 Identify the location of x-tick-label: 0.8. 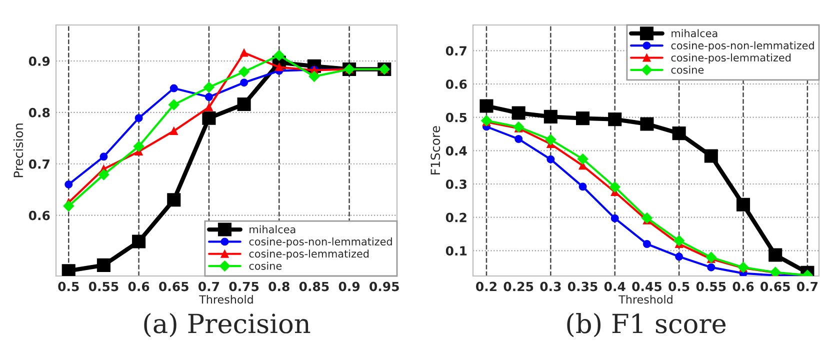
(279, 287).